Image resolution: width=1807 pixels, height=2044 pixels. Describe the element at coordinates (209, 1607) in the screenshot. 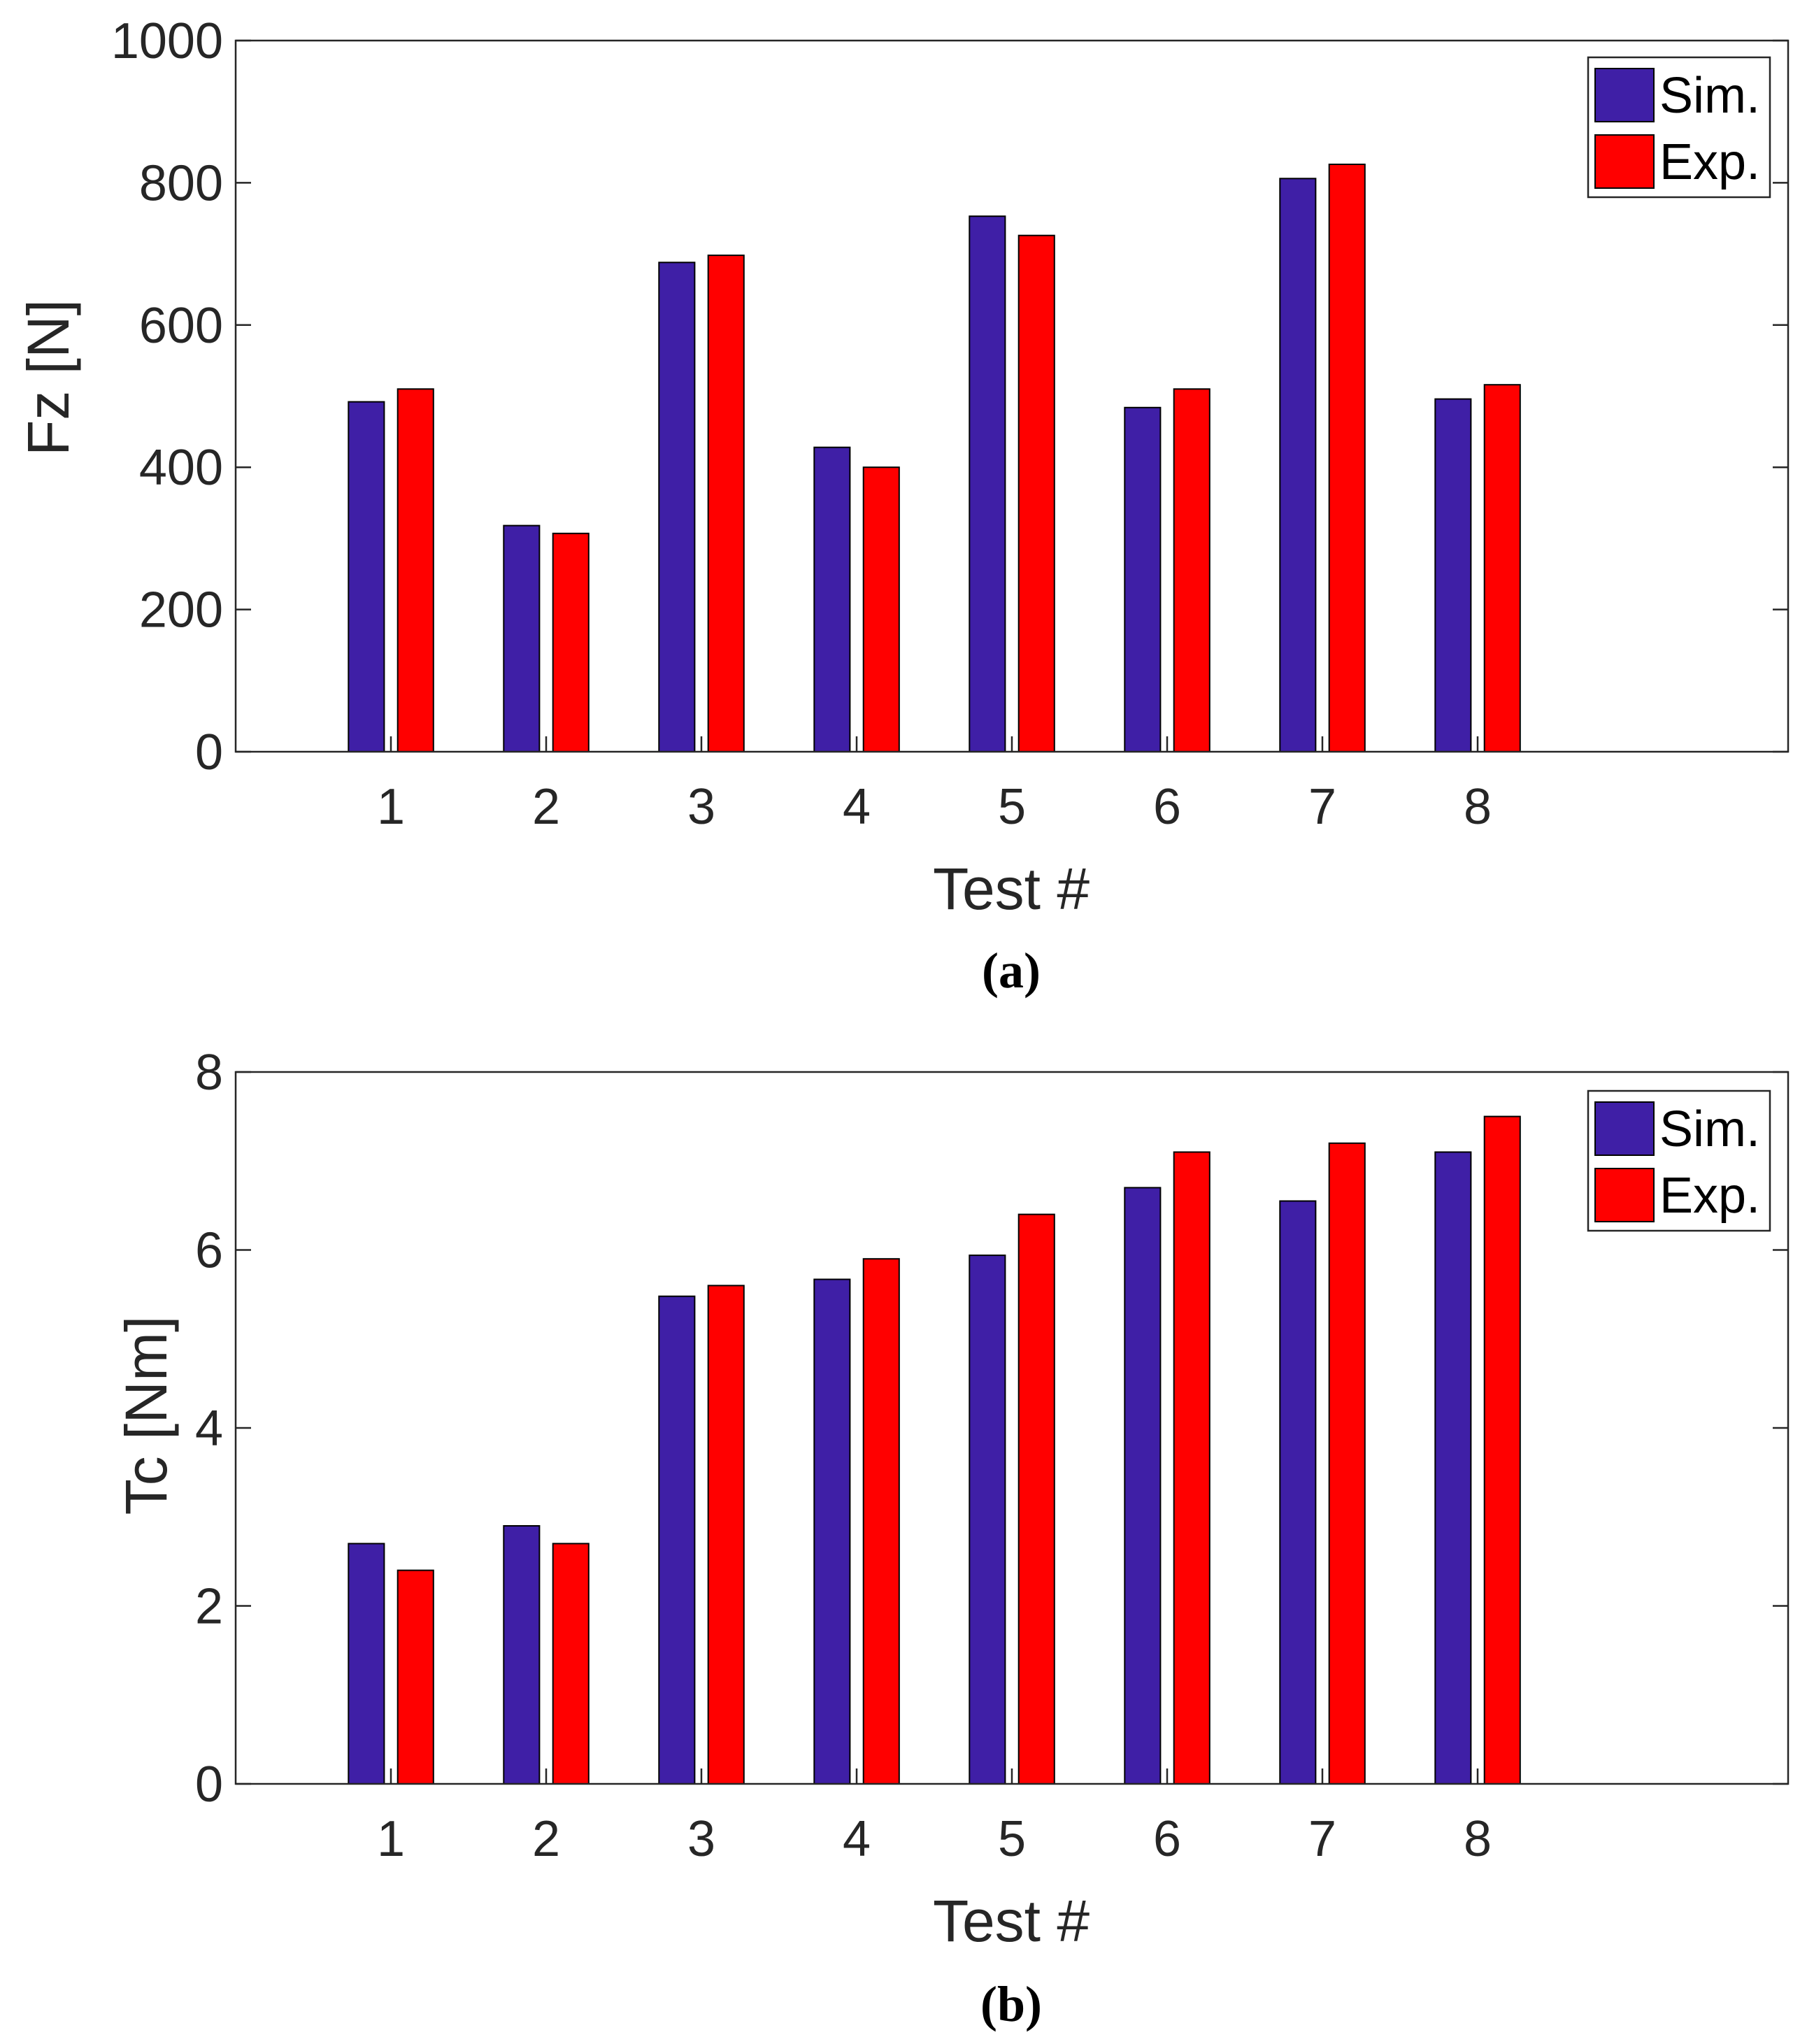

I see `y-tick-label-b-2: 2` at that location.